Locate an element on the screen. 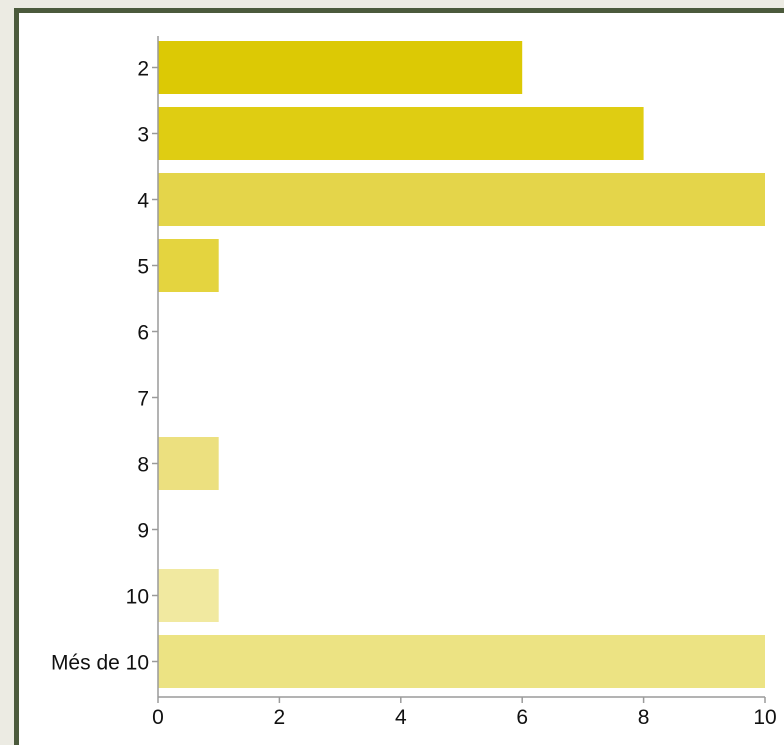  x-tick-label: 8 is located at coordinates (644, 717).